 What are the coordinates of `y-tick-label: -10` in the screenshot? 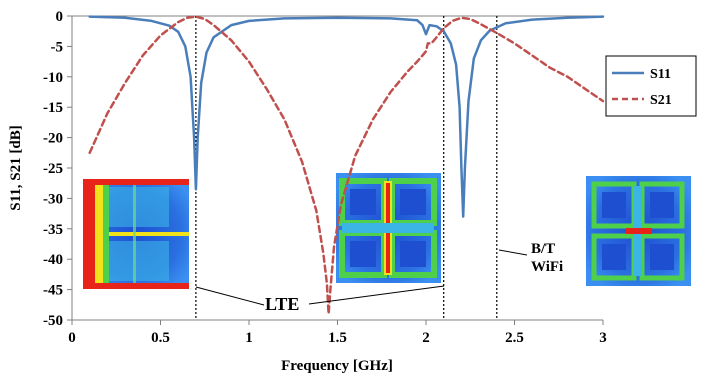 It's located at (53, 78).